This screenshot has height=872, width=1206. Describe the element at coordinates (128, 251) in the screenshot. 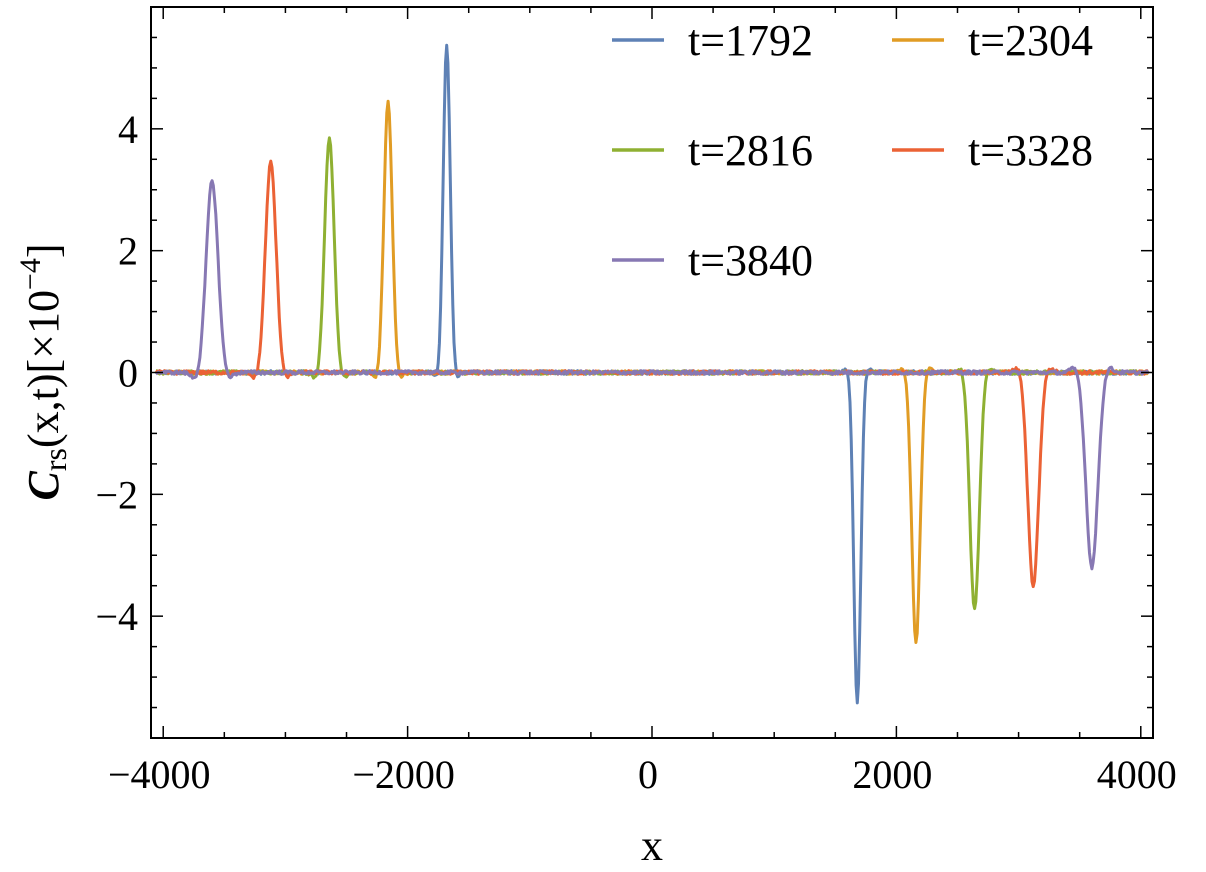

I see `y-tick-label: 2` at that location.